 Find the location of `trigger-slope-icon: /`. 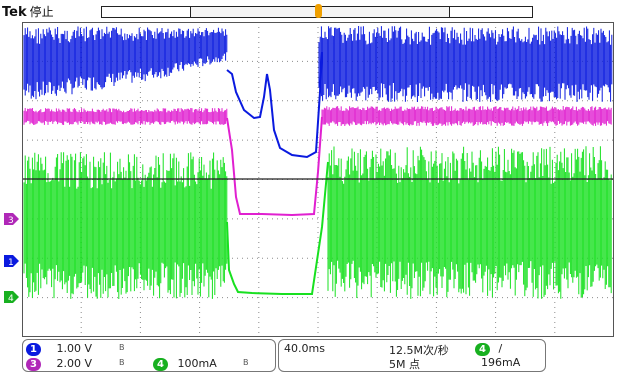

trigger-slope-icon: / is located at coordinates (500, 348).